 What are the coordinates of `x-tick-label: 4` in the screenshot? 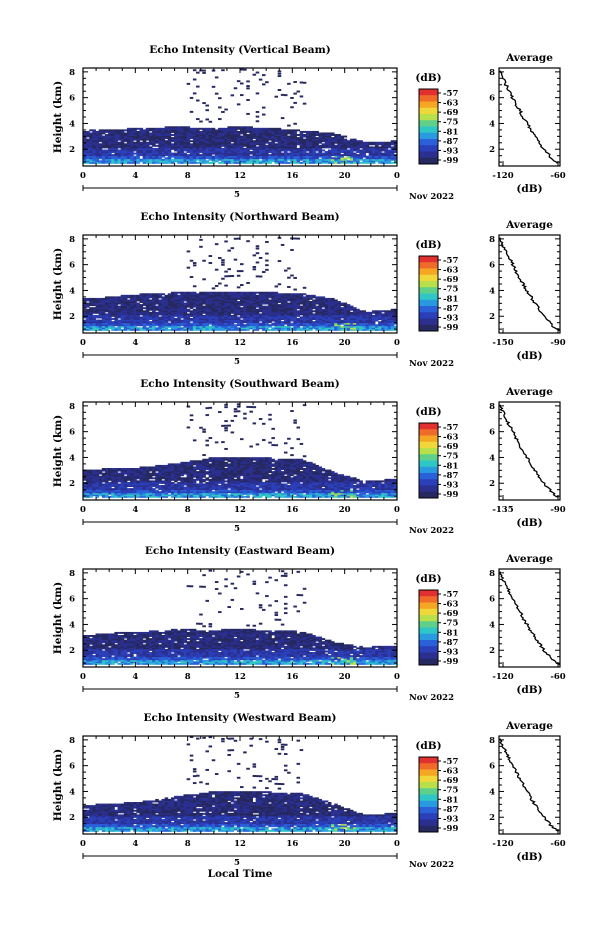 It's located at (135, 343).